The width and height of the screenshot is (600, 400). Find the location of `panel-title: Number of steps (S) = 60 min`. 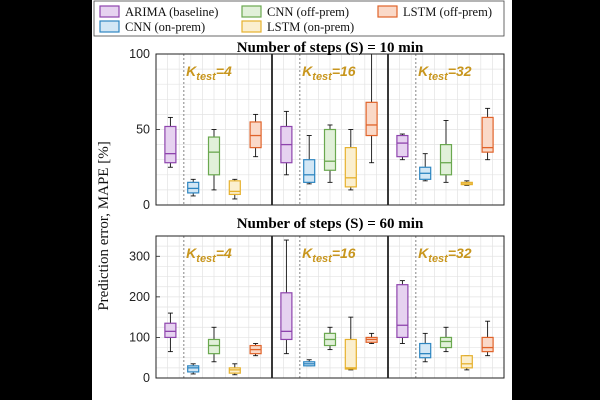

panel-title: Number of steps (S) = 60 min is located at coordinates (330, 224).